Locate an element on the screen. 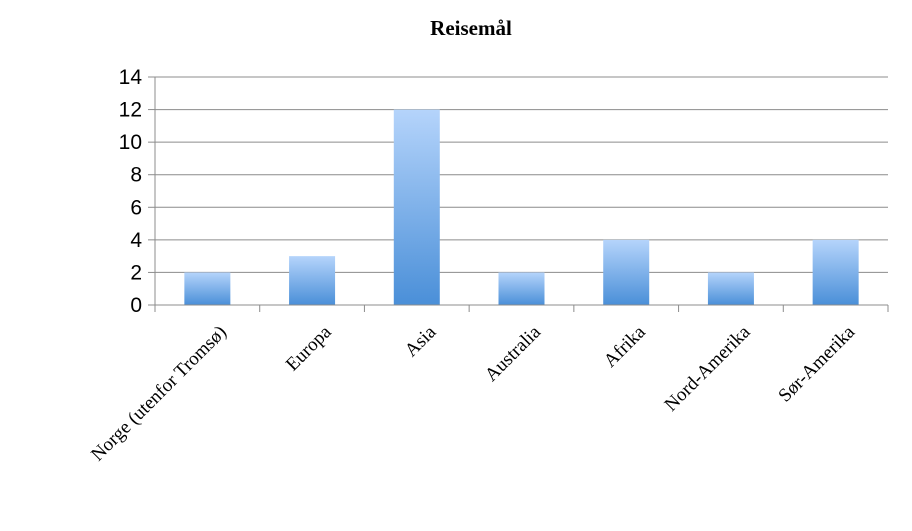  y-tick-label: 2 is located at coordinates (136, 272).